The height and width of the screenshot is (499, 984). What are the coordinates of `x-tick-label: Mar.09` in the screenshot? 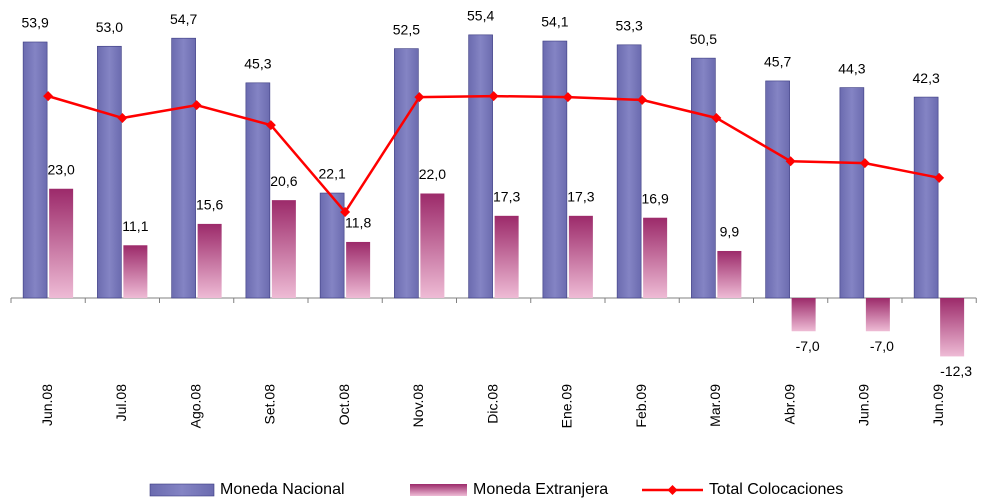 It's located at (715, 405).